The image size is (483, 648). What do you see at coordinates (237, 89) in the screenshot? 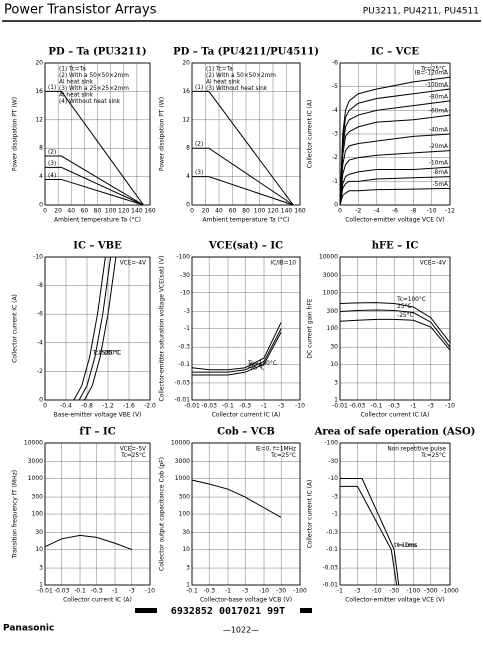
I see `annotation: (3) Without heat sink` at bounding box center [237, 89].